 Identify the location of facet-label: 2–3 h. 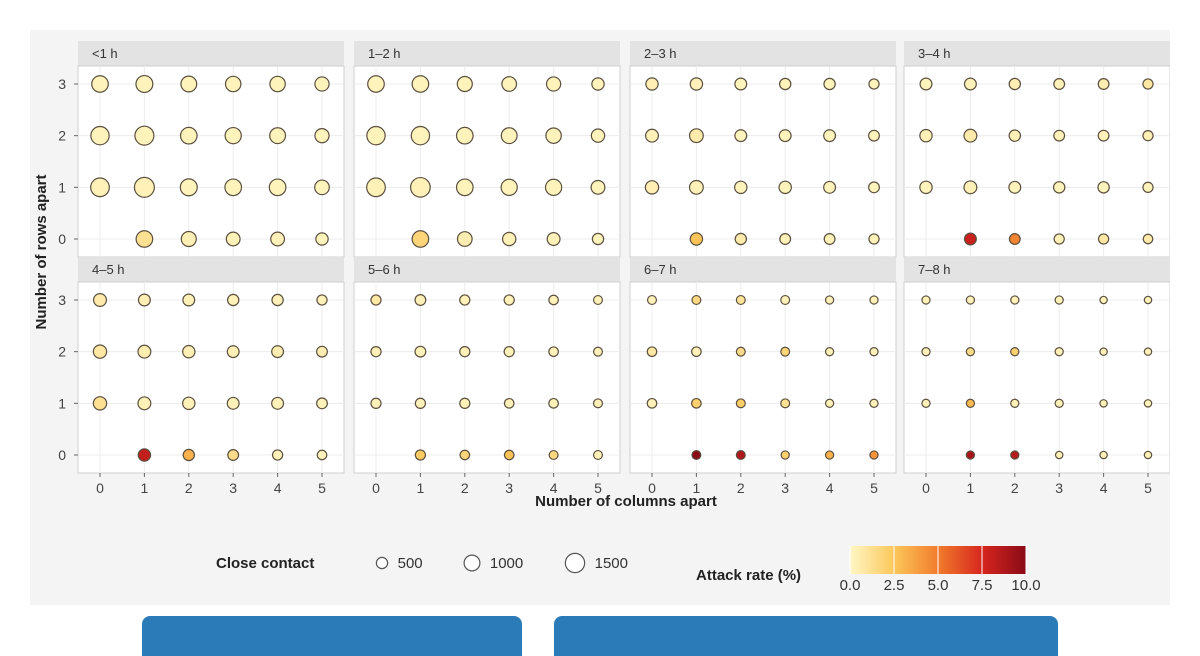
(660, 53).